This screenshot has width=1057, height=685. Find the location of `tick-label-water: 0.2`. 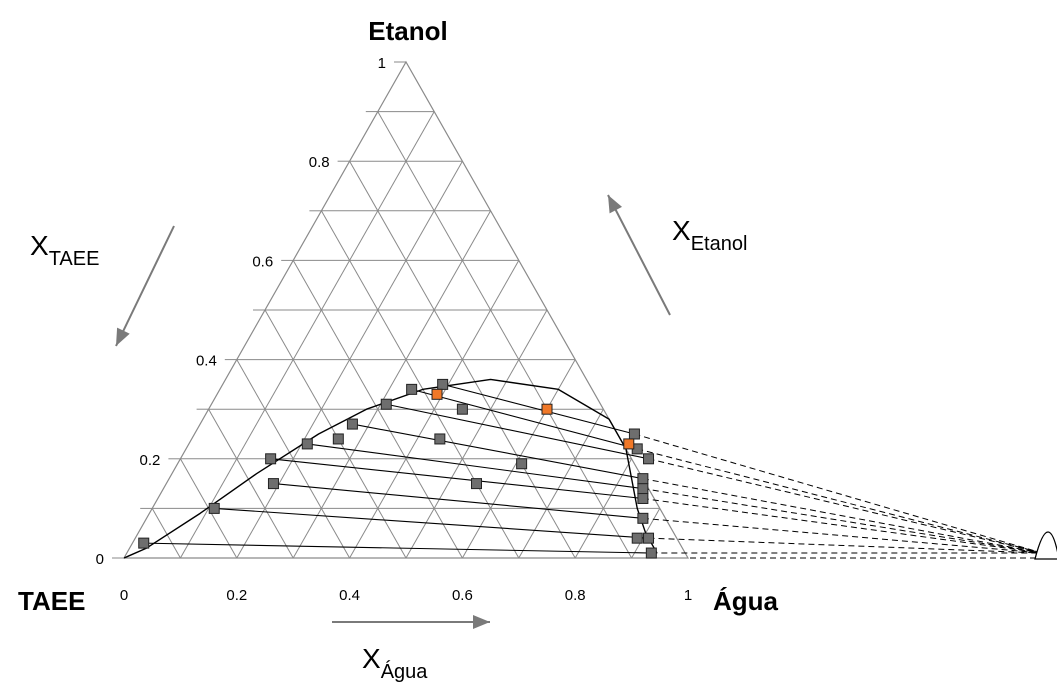

tick-label-water: 0.2 is located at coordinates (236, 595).